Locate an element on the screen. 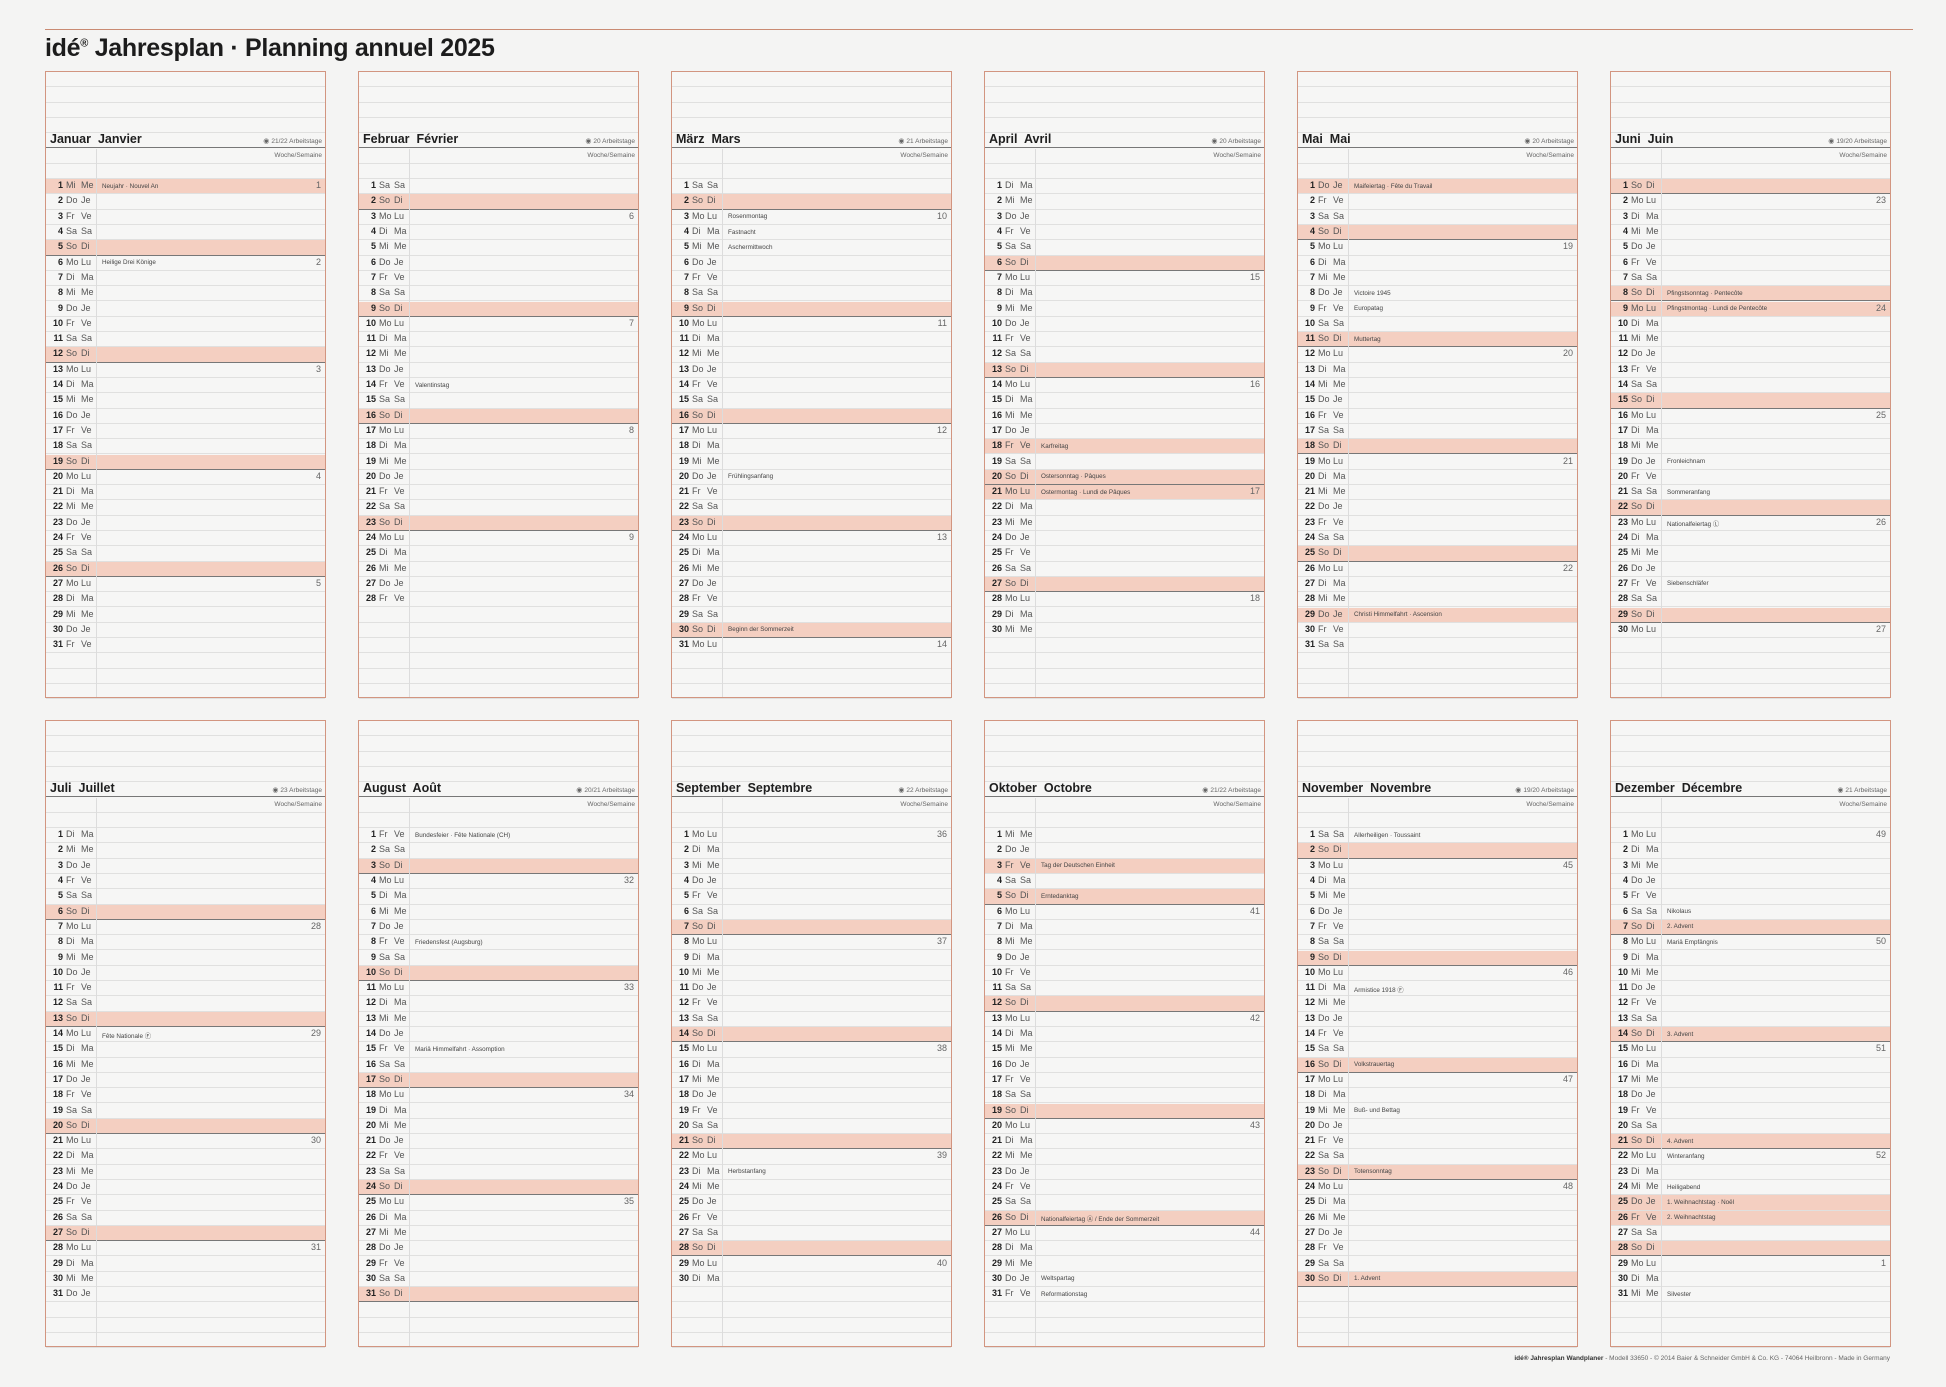  day-row: 8 Di Ma is located at coordinates (185, 943).